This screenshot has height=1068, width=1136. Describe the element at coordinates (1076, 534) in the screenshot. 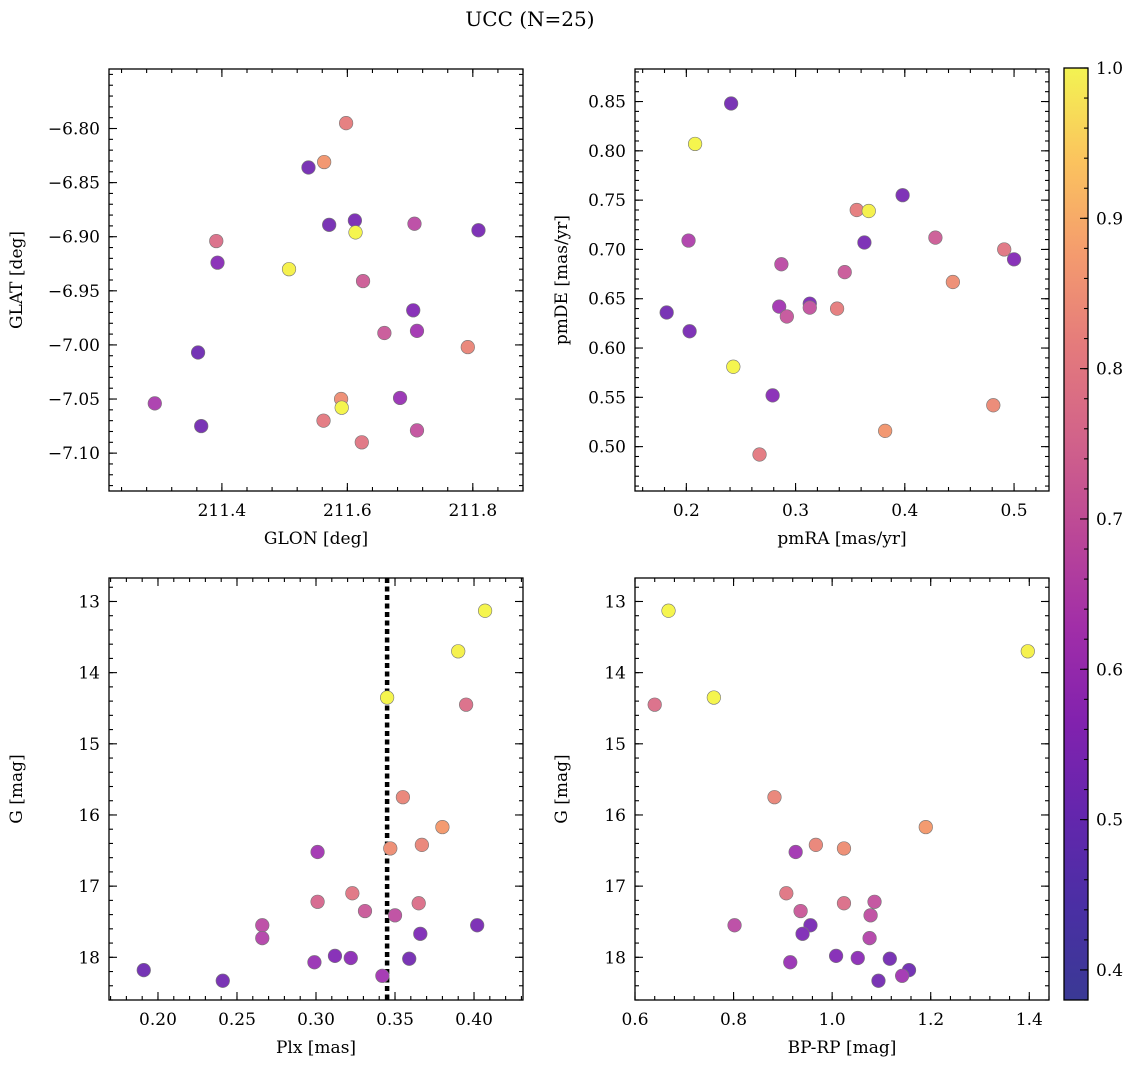

I see `colorbar-frame` at that location.